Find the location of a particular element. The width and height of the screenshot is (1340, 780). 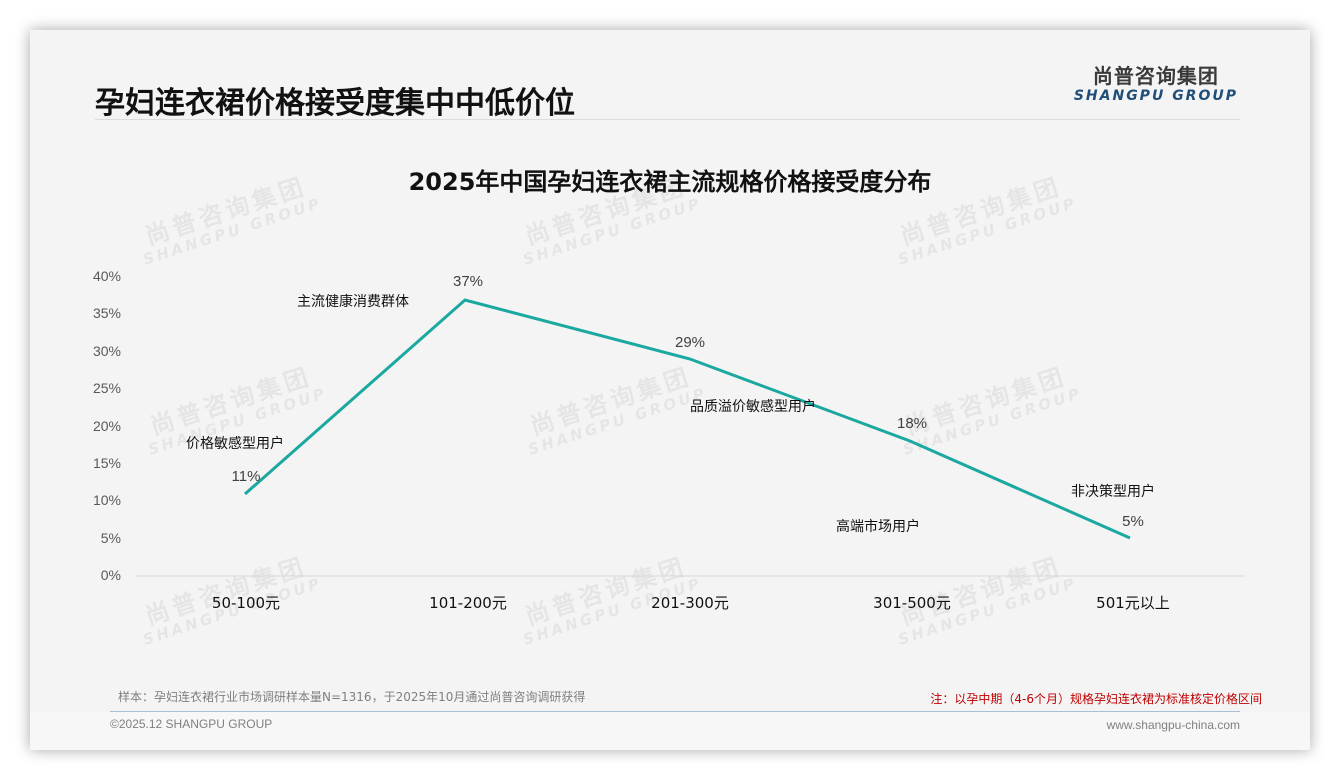

y-tick: 40% is located at coordinates (107, 276).